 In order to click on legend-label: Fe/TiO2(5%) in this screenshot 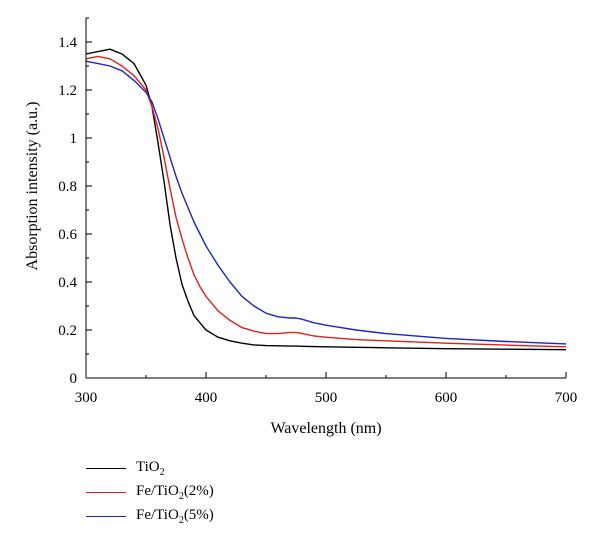, I will do `click(175, 516)`.